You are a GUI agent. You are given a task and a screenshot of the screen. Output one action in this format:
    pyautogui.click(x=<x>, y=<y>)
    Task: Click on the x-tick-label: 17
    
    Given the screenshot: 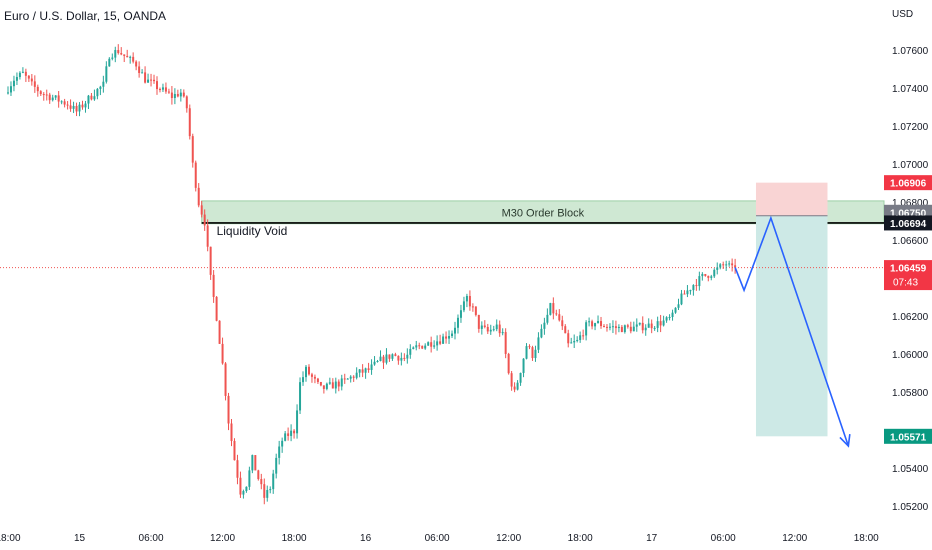 What is the action you would take?
    pyautogui.click(x=652, y=538)
    